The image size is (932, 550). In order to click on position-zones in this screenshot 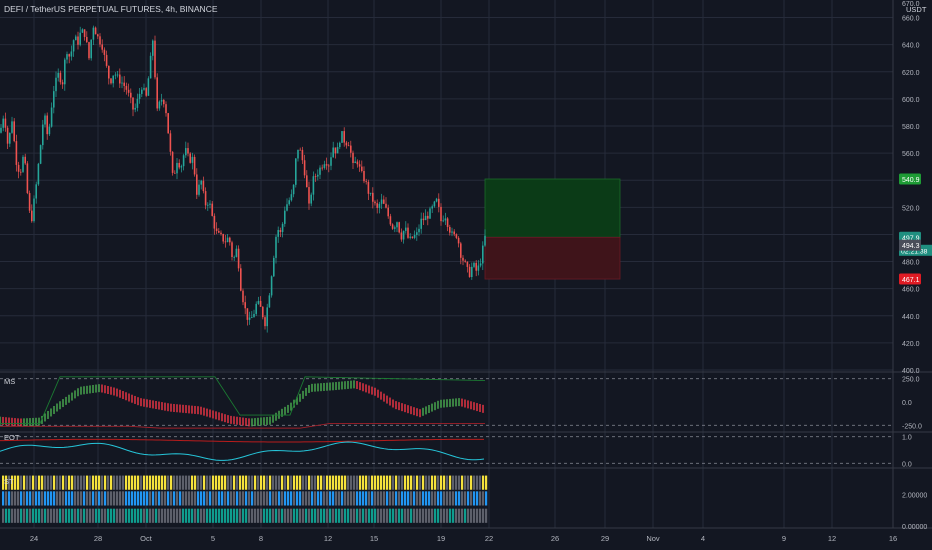, I will do `click(552, 229)`.